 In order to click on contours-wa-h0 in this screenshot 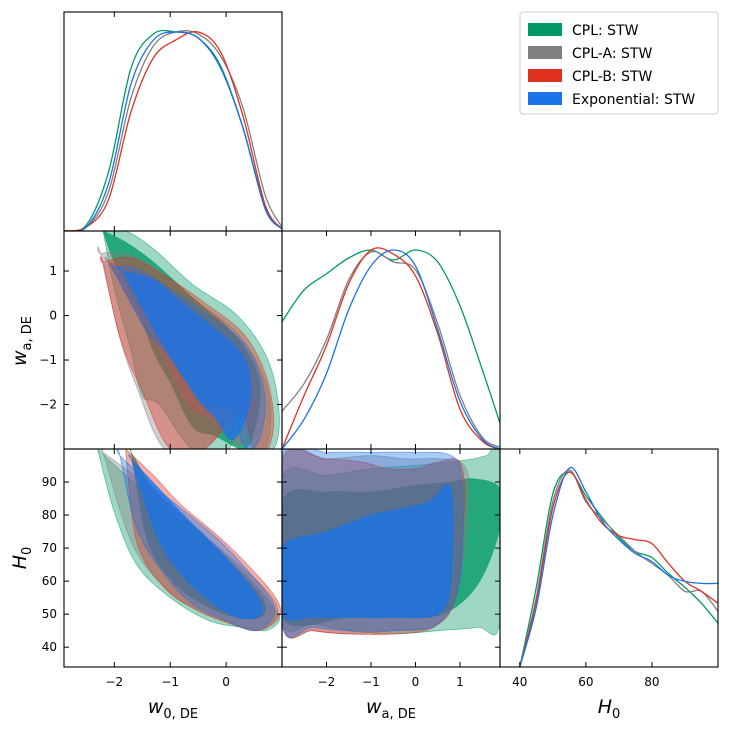, I will do `click(391, 544)`.